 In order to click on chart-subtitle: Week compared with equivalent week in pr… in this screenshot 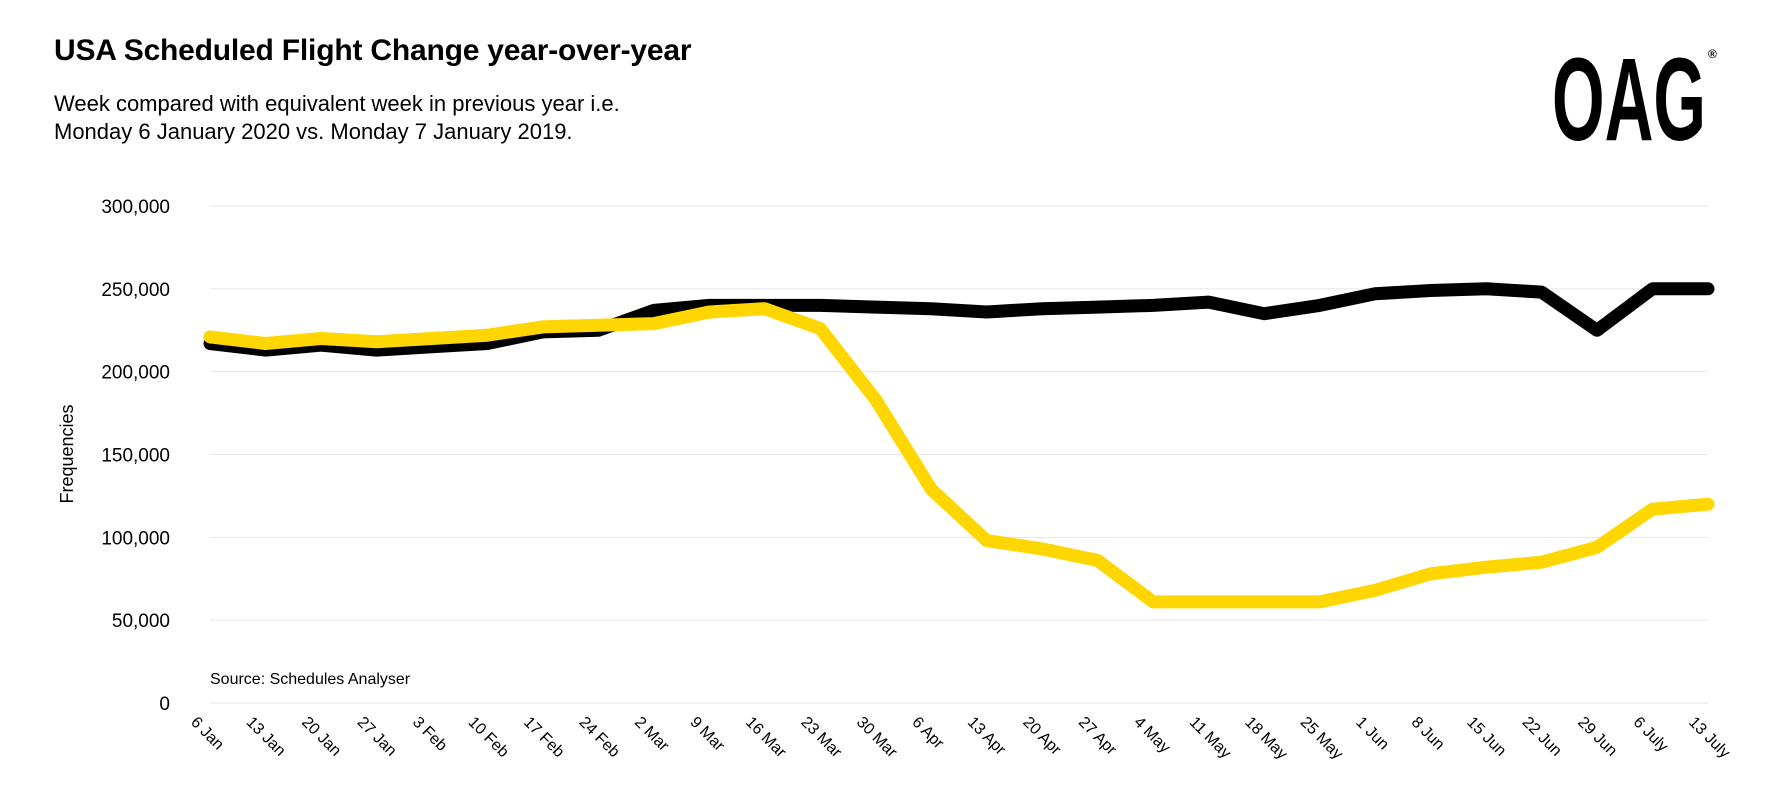, I will do `click(372, 118)`.